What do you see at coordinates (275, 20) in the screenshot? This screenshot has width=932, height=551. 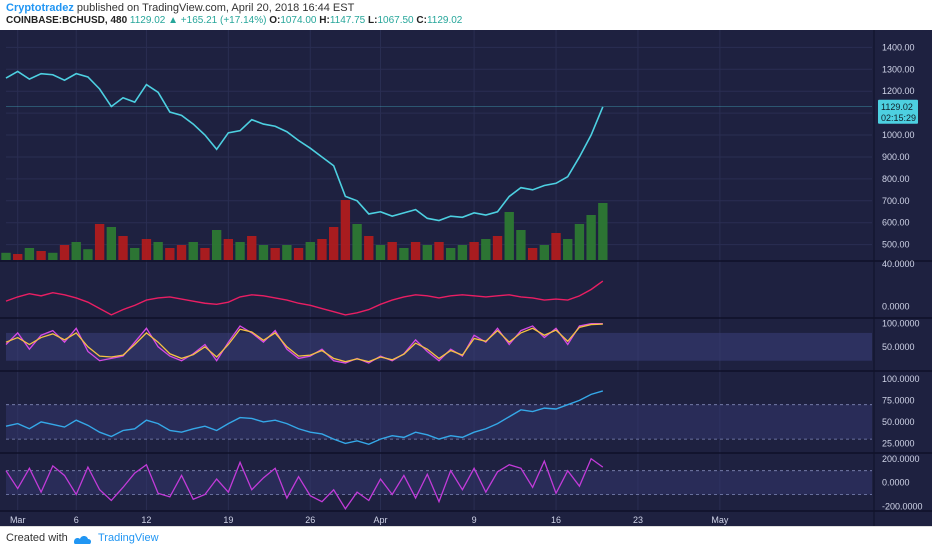 I see `open-label: O:` at bounding box center [275, 20].